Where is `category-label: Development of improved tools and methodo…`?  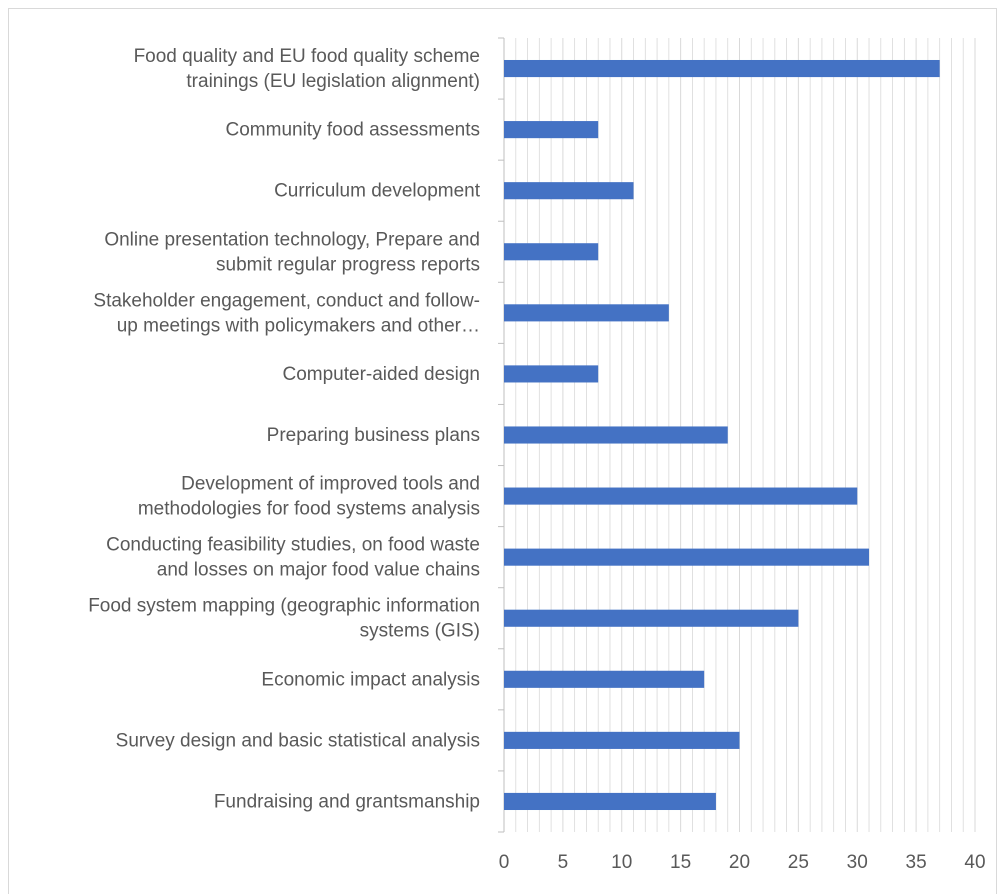
category-label: Development of improved tools and methodo… is located at coordinates (309, 497).